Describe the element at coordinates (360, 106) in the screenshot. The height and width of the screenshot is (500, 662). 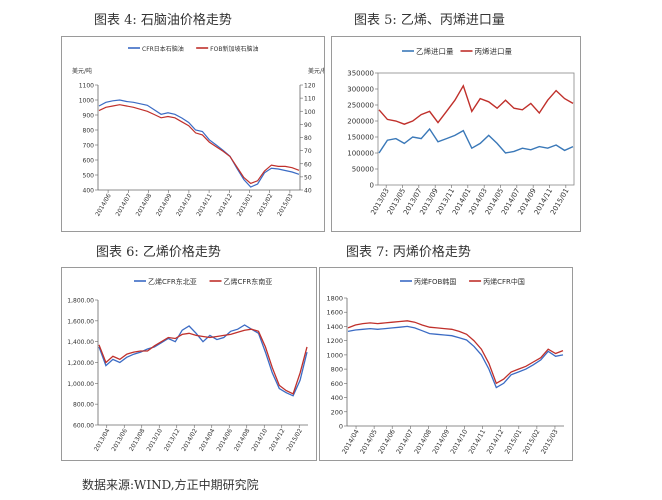
I see `y-tick-label: 250000` at that location.